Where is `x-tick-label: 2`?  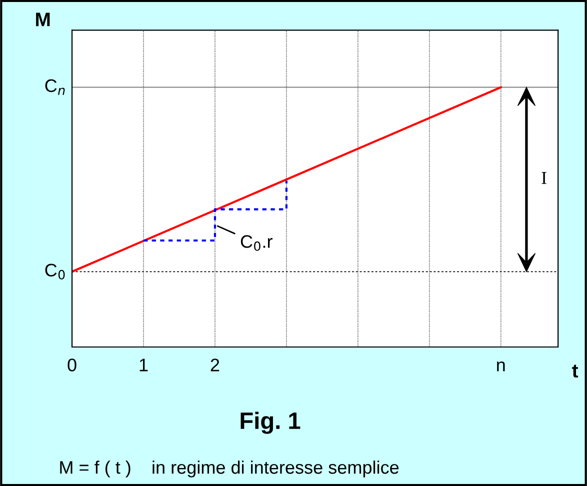 x-tick-label: 2 is located at coordinates (215, 365).